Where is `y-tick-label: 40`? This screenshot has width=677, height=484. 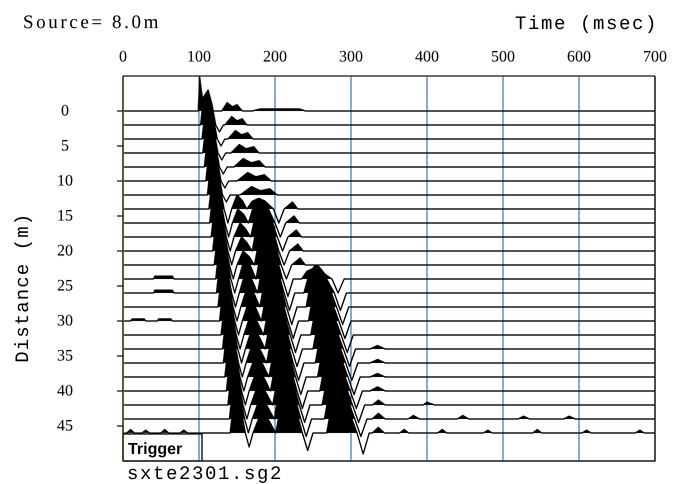
y-tick-label: 40 is located at coordinates (65, 391).